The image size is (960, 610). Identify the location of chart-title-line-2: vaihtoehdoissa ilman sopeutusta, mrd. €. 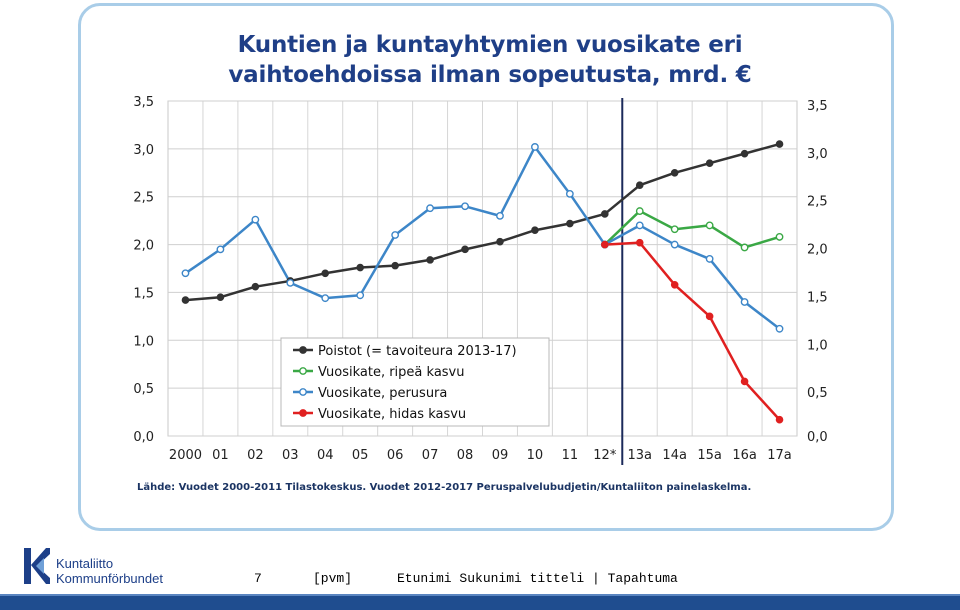
(490, 75).